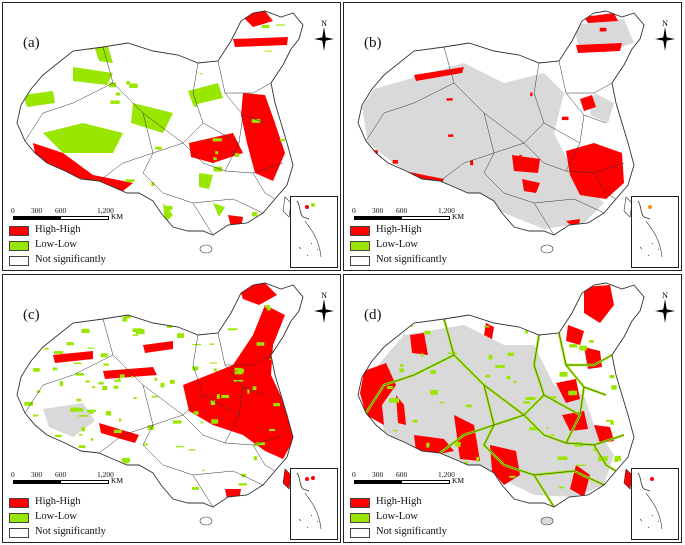 The image size is (685, 545). I want to click on south-china-sea-inset-icon, so click(314, 504).